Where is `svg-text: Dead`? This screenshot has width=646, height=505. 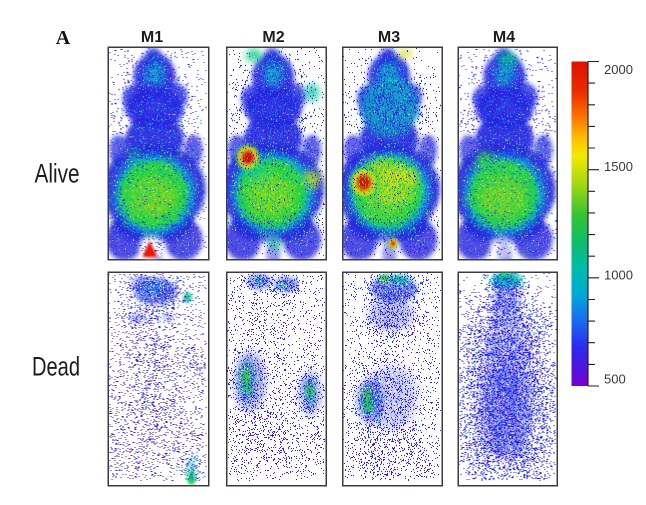 svg-text: Dead is located at coordinates (56, 367).